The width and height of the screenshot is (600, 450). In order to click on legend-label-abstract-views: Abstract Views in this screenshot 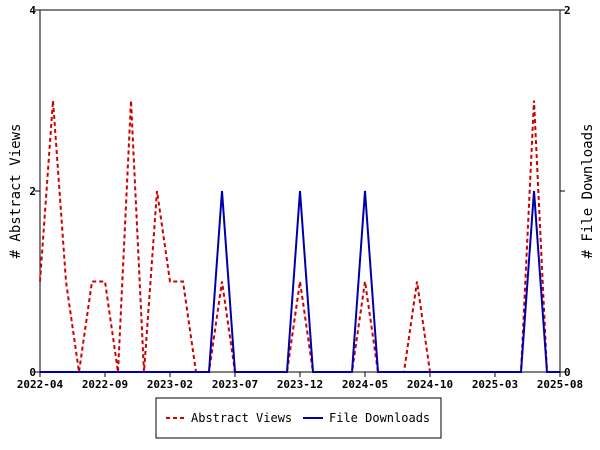, I will do `click(241, 418)`.